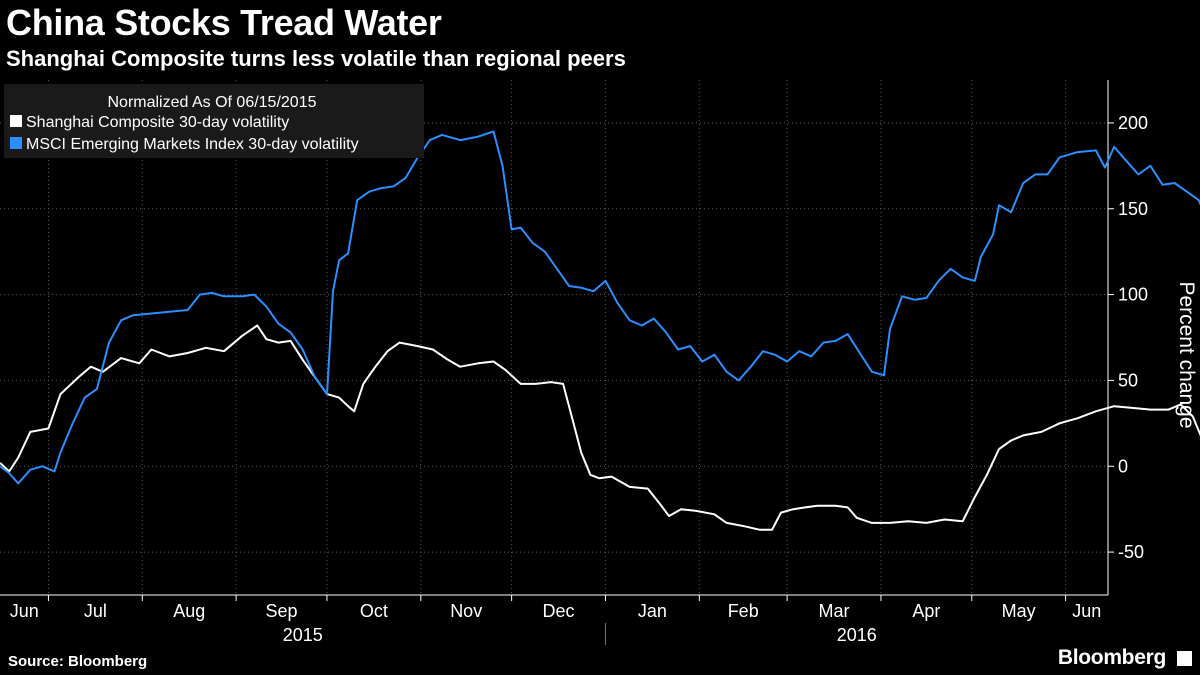 The width and height of the screenshot is (1200, 675). I want to click on x-tick-label: Jan, so click(652, 611).